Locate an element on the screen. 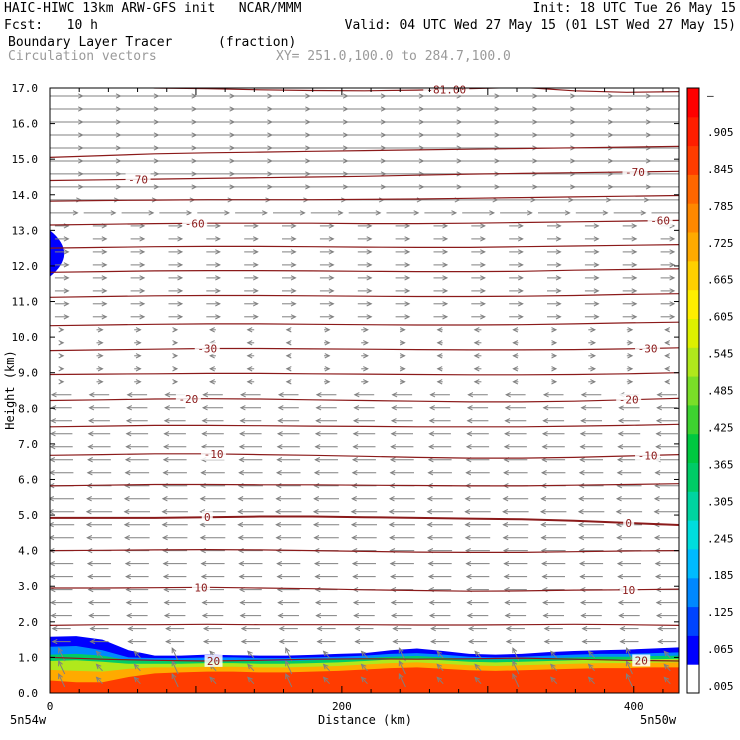 This screenshot has width=740, height=740. run-title: HAIC-HIWC 13km ARW-GFS init NCAR/MMM is located at coordinates (153, 8).